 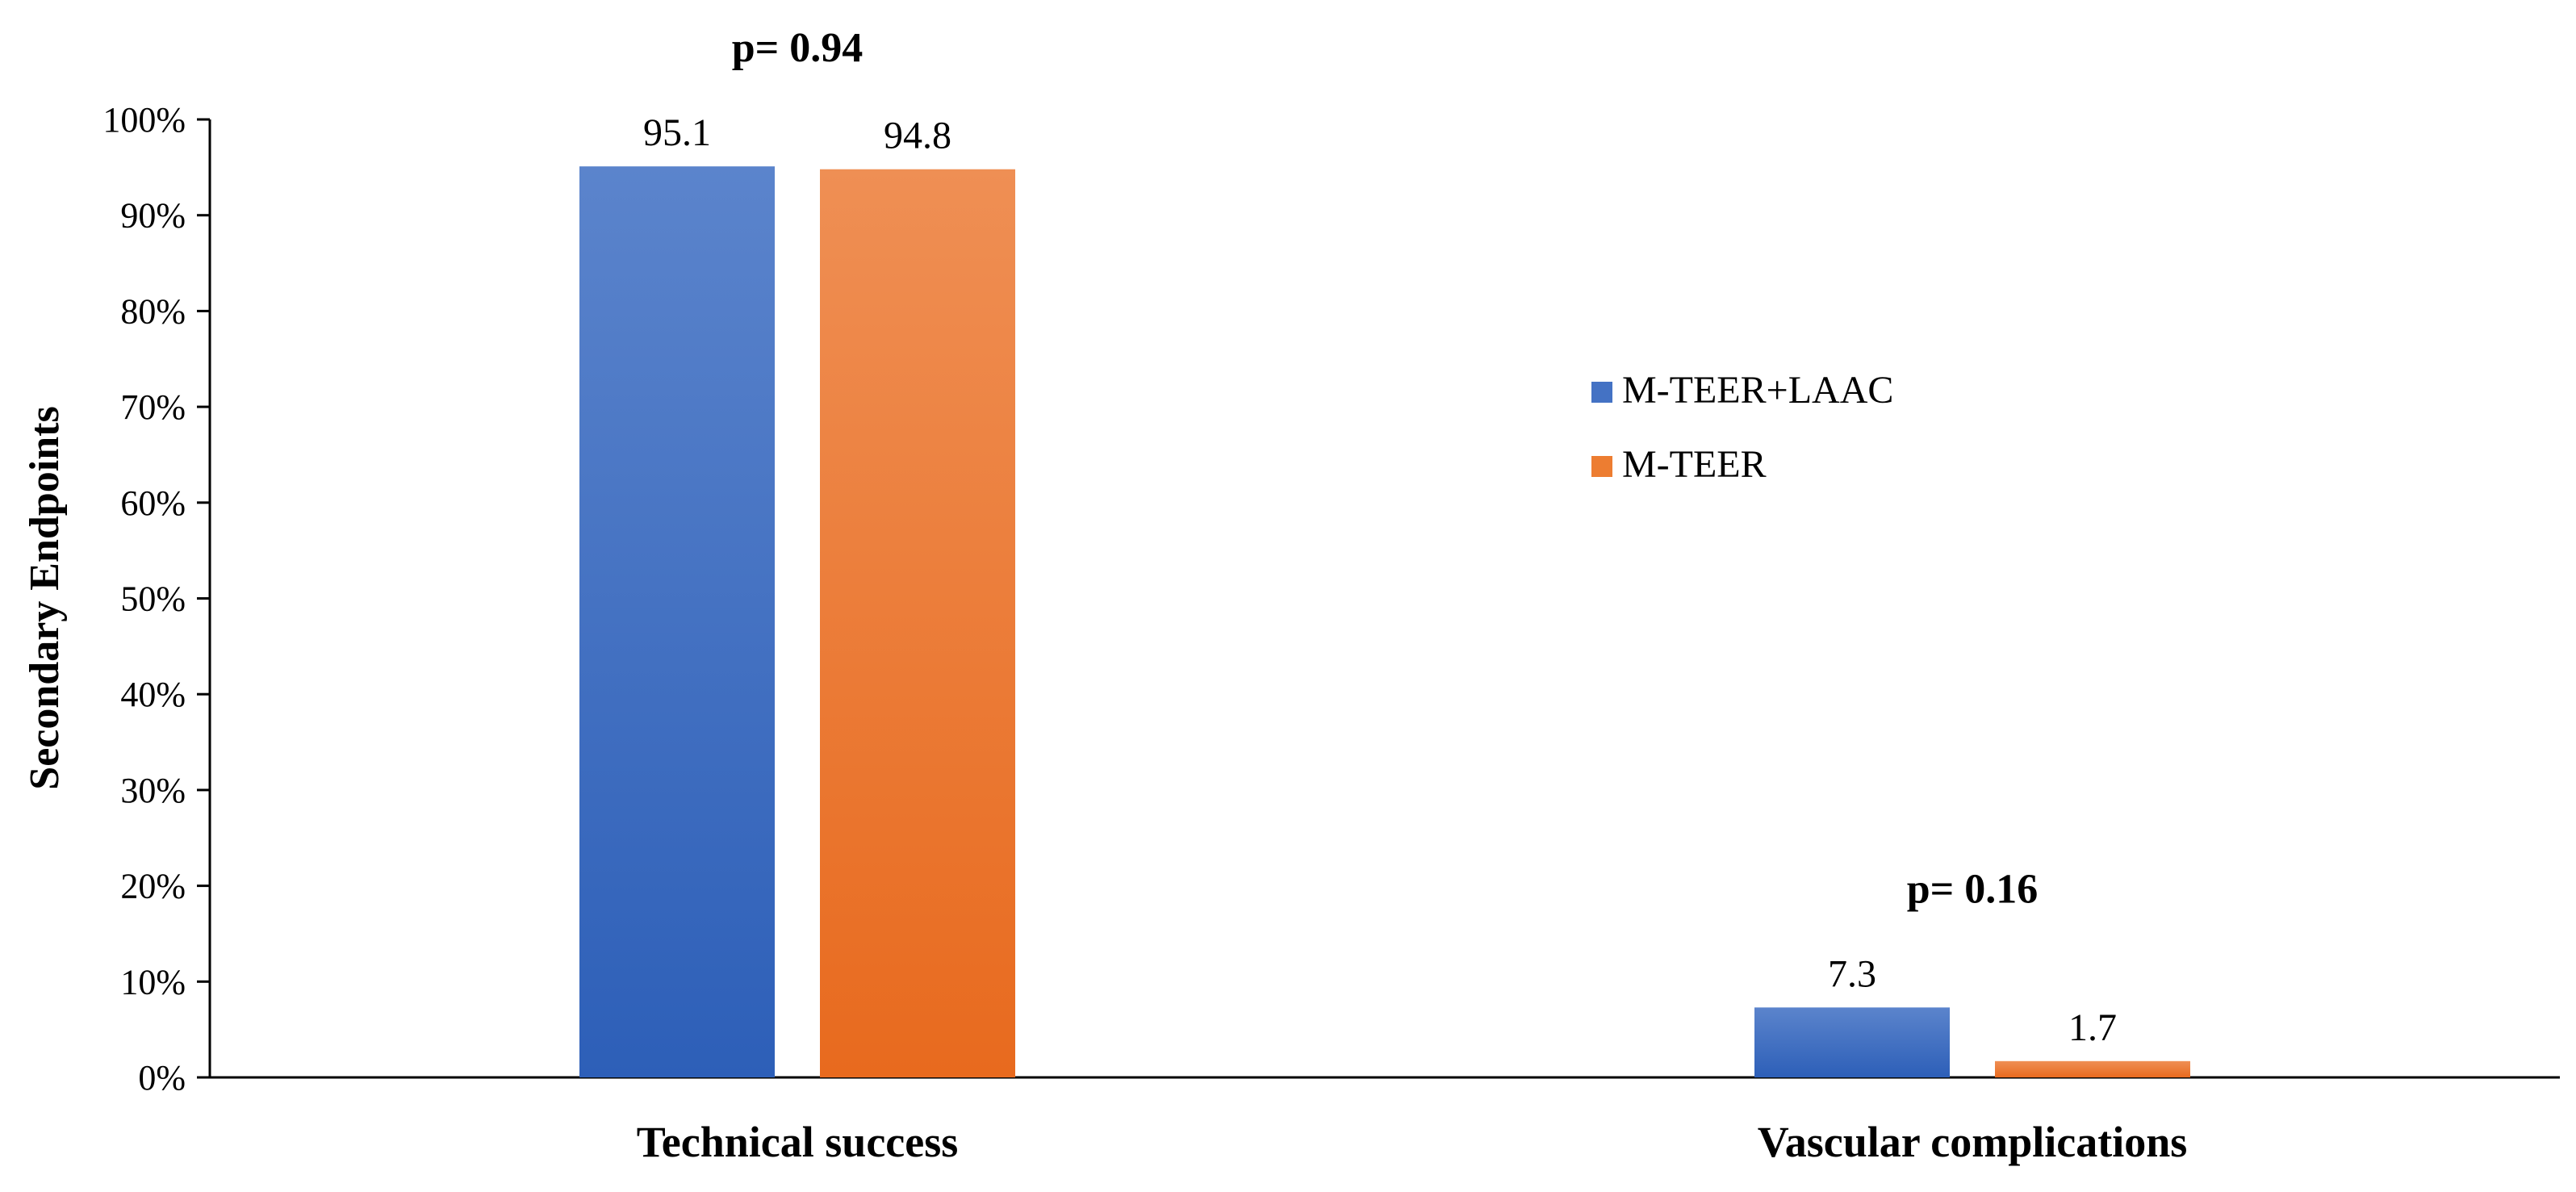 I want to click on p-value-label: p= 0.16, so click(x=1973, y=889).